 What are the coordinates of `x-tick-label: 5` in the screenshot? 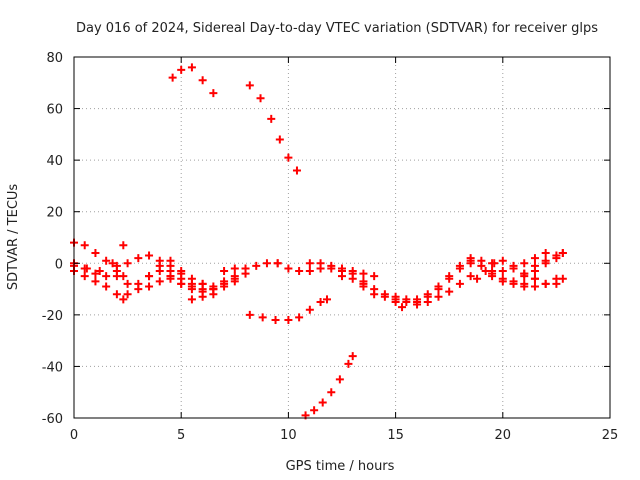 It's located at (181, 435).